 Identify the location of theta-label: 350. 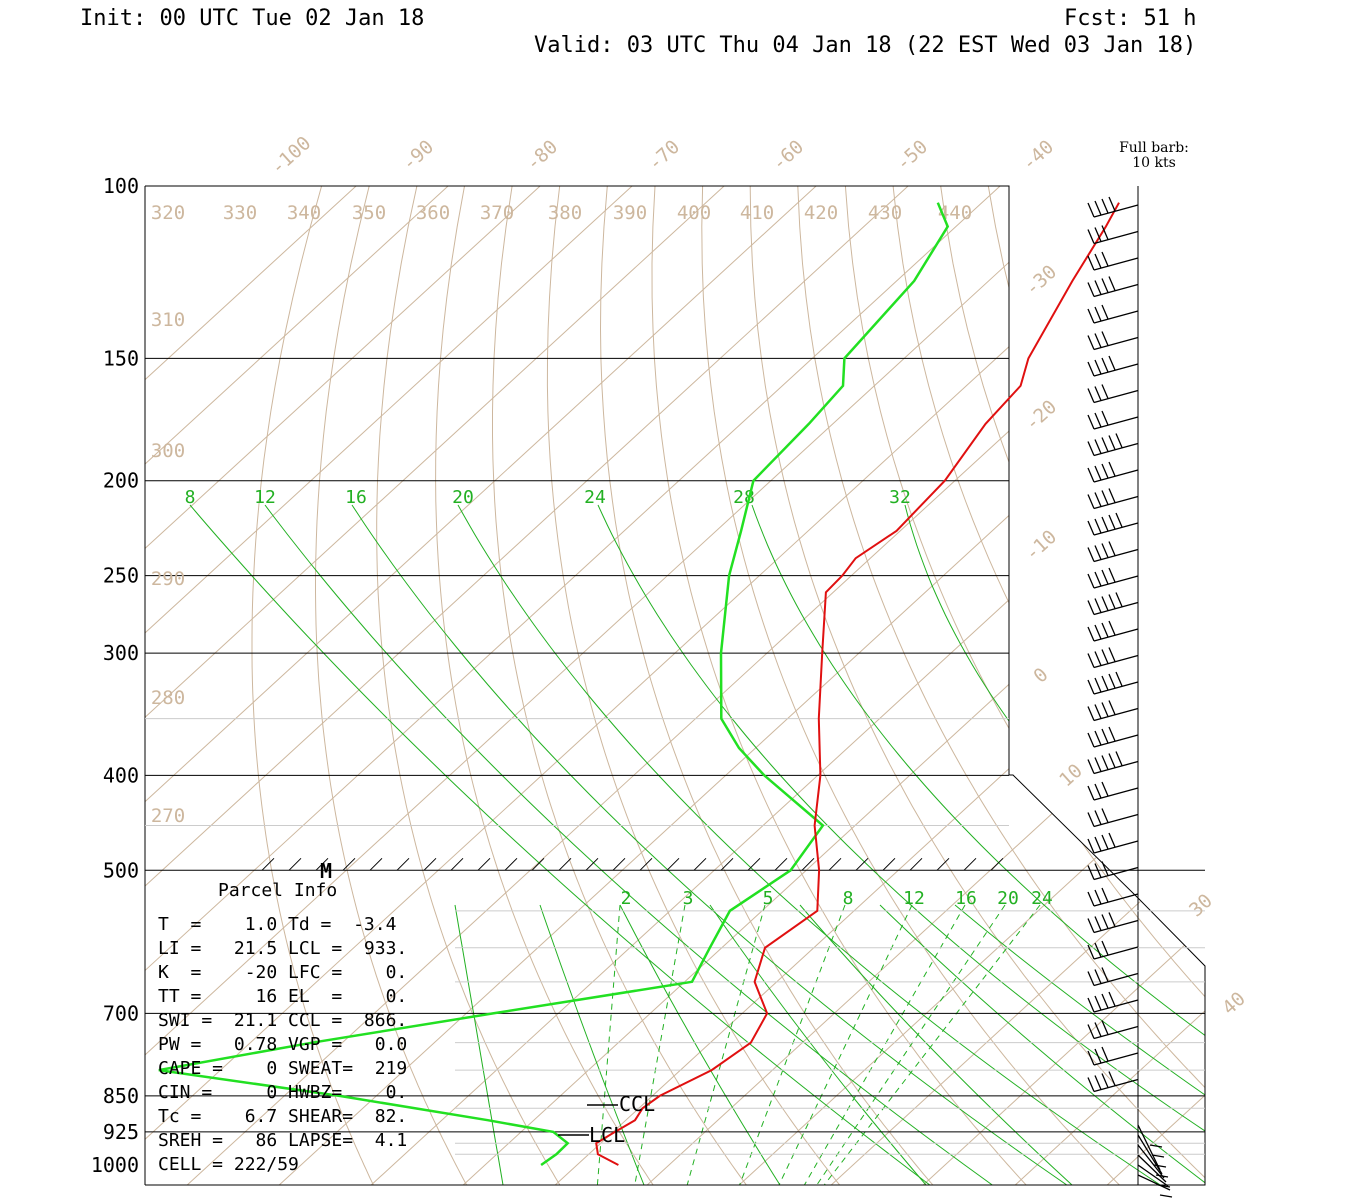
(369, 213).